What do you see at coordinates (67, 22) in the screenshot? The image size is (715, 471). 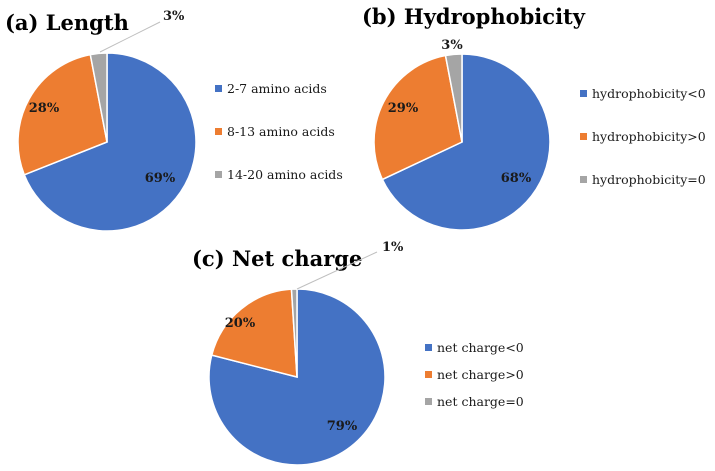 I see `chart-title: (a) Length` at bounding box center [67, 22].